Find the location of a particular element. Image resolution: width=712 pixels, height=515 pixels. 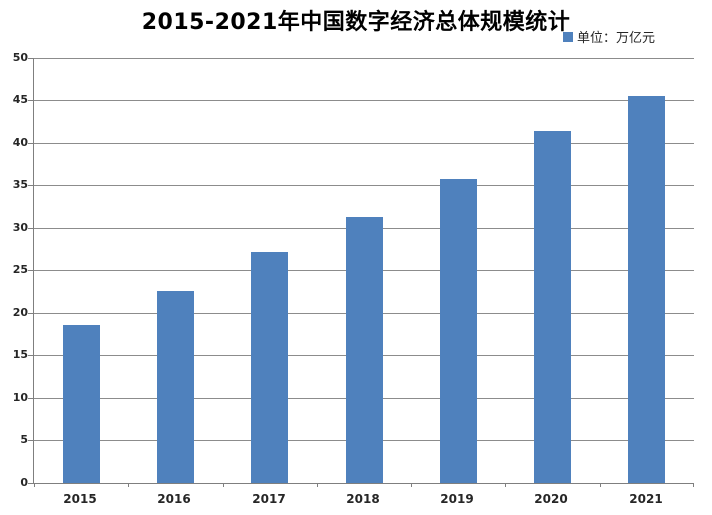

y-axis-label-40: 40 is located at coordinates (20, 142).